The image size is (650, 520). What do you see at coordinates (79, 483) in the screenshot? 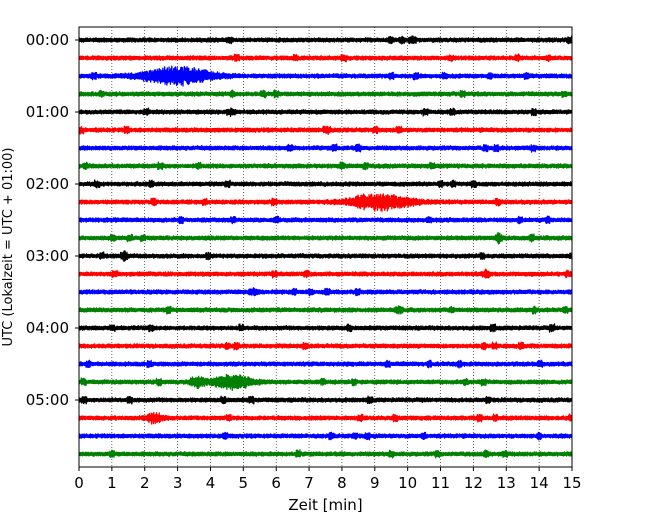
I see `x-tick-label: 0` at bounding box center [79, 483].